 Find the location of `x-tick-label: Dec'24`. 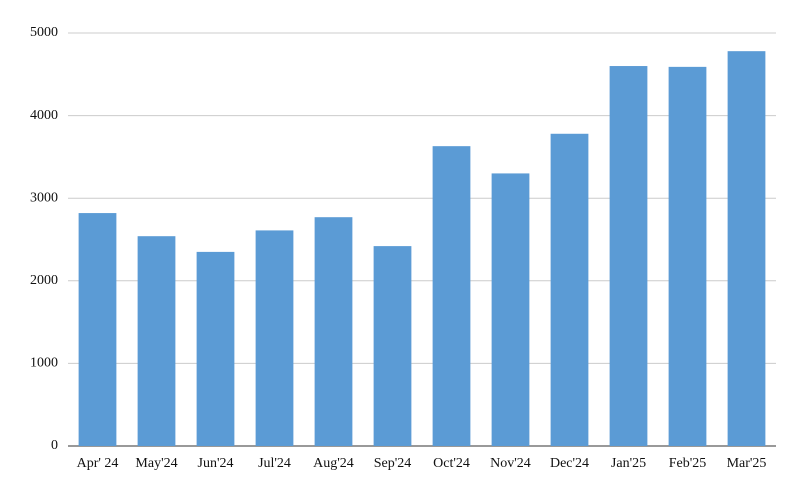

x-tick-label: Dec'24 is located at coordinates (569, 463).